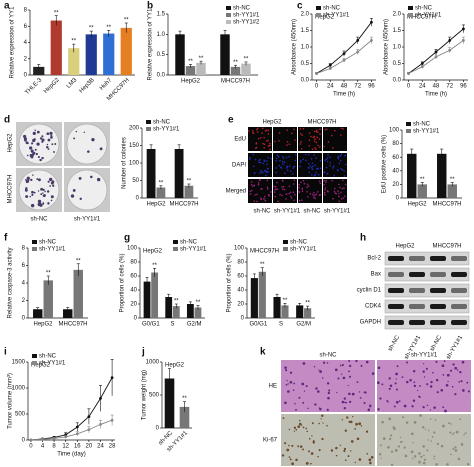  What do you see at coordinates (26, 59) in the screenshot?
I see `y-tick-label: 2` at bounding box center [26, 59].